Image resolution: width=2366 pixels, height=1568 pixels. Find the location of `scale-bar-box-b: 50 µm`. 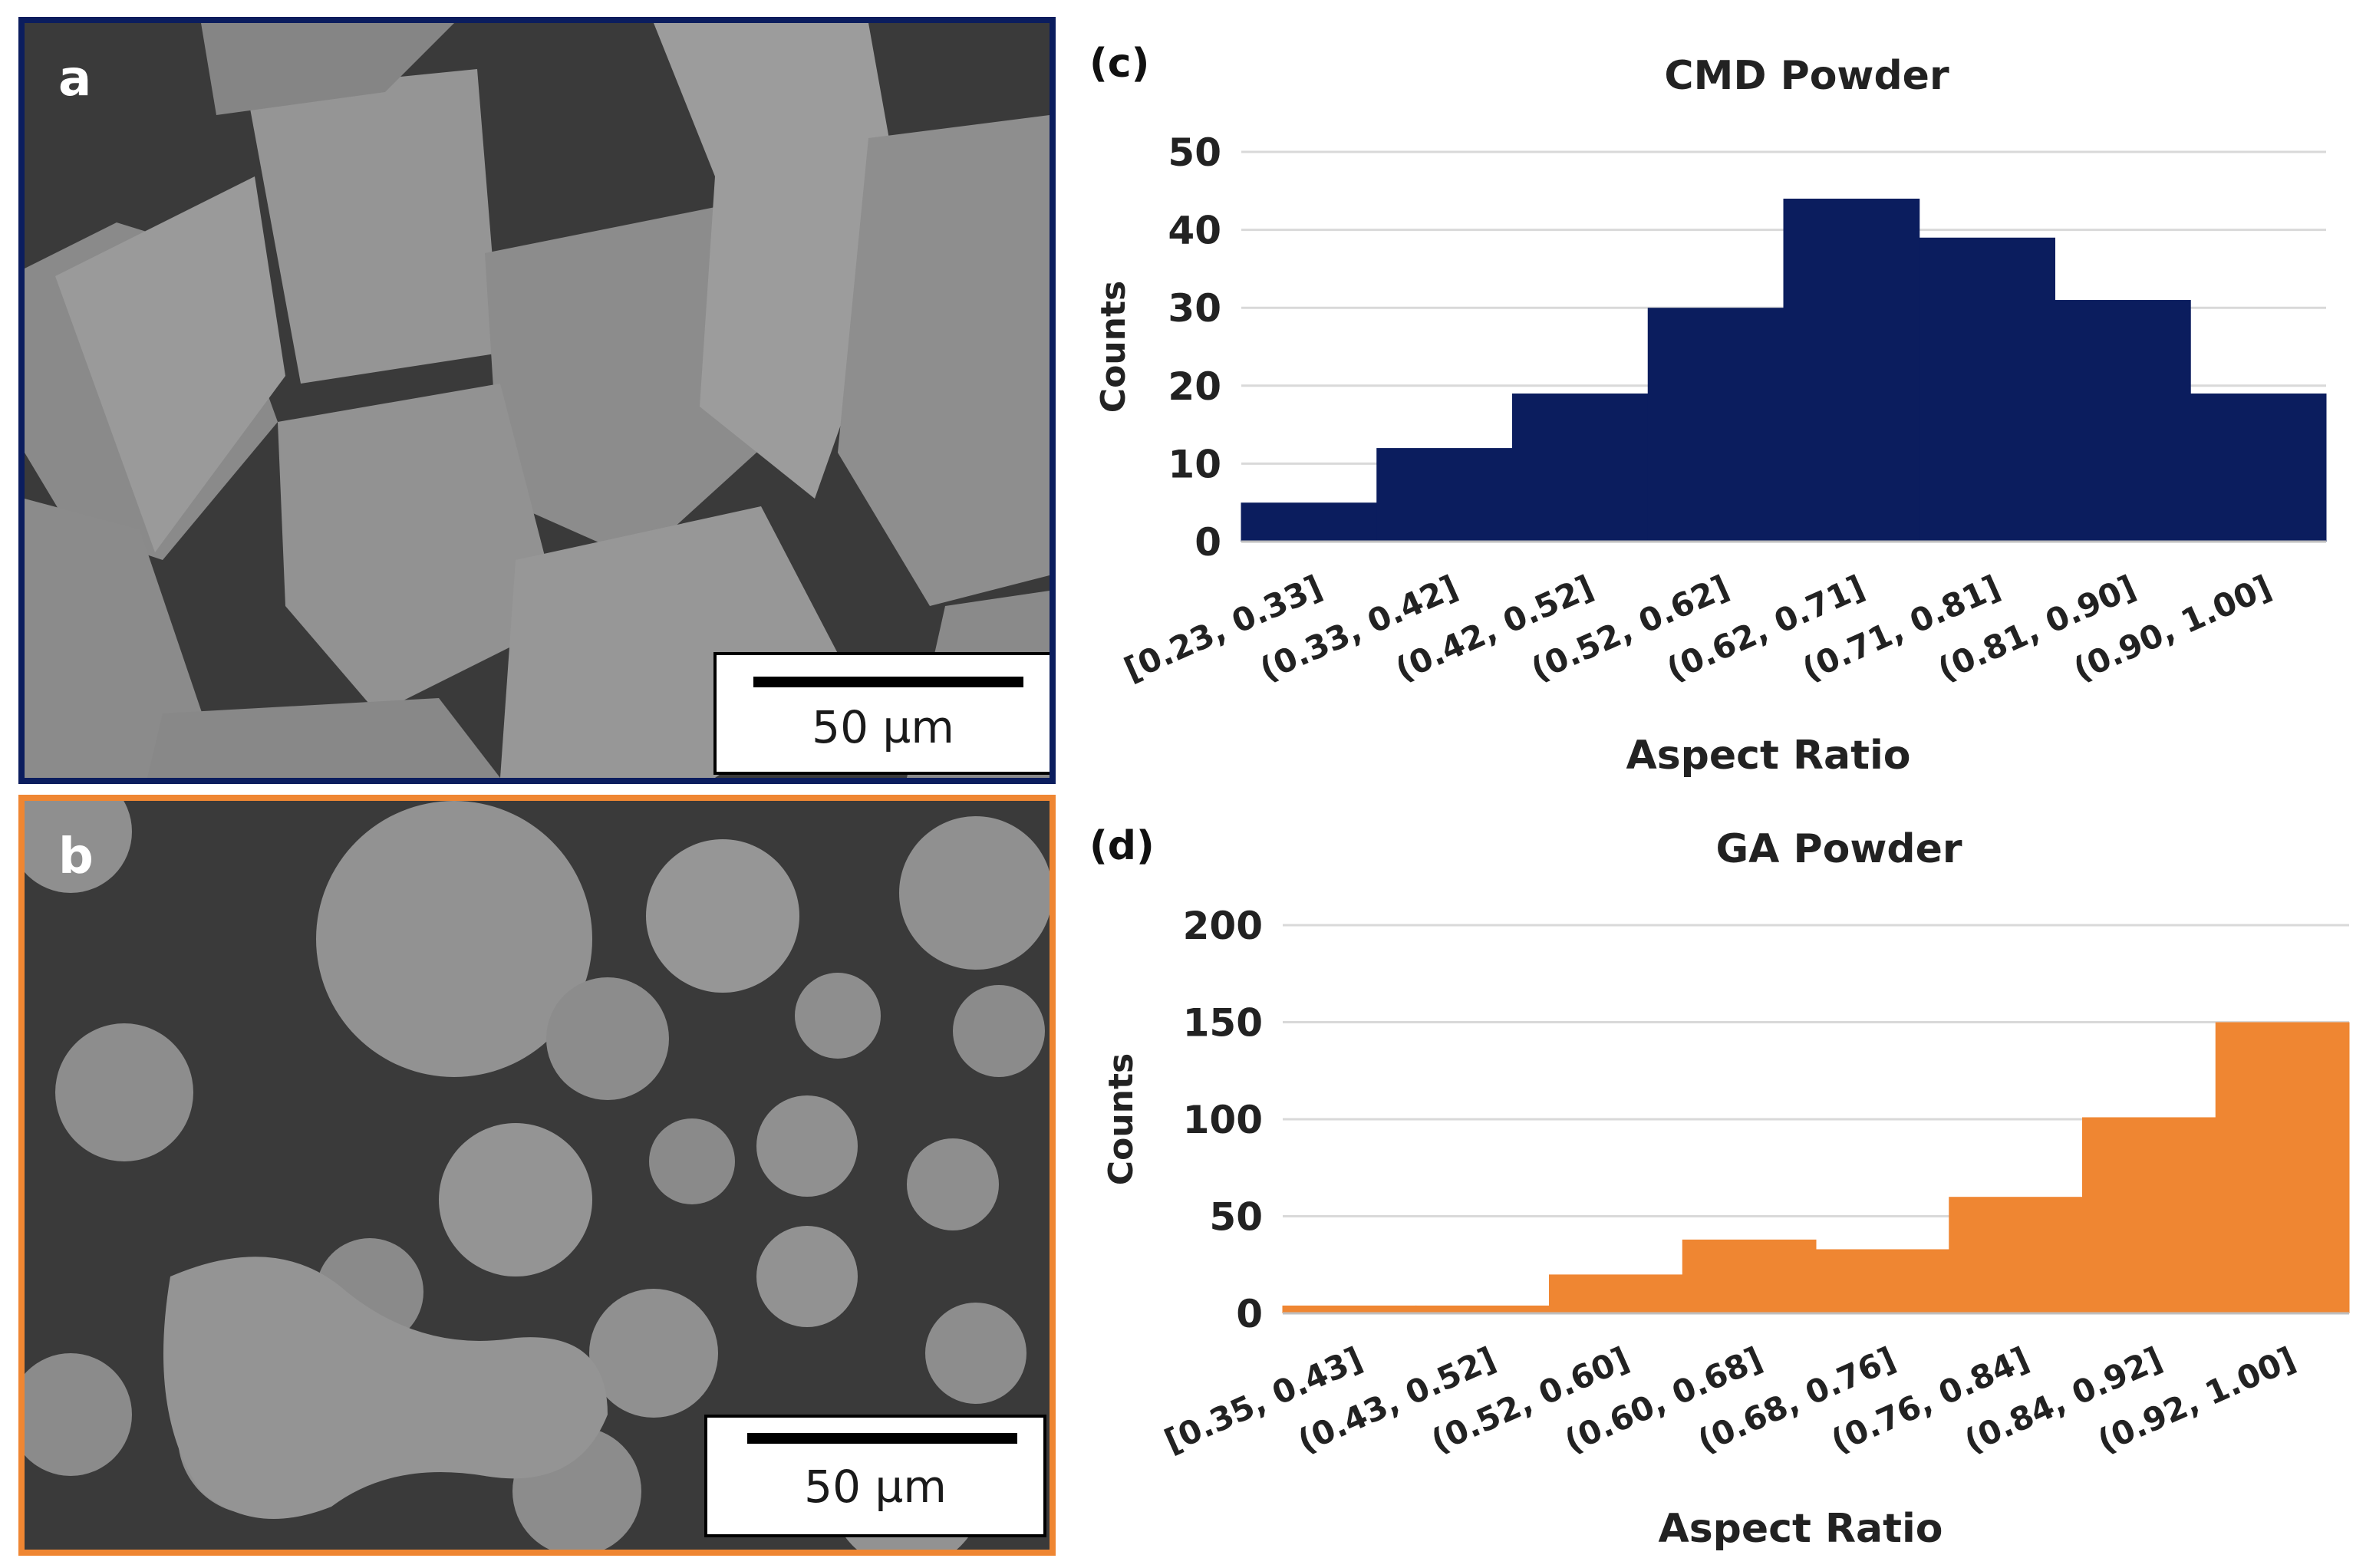

scale-bar-box-b: 50 µm is located at coordinates (875, 1476).